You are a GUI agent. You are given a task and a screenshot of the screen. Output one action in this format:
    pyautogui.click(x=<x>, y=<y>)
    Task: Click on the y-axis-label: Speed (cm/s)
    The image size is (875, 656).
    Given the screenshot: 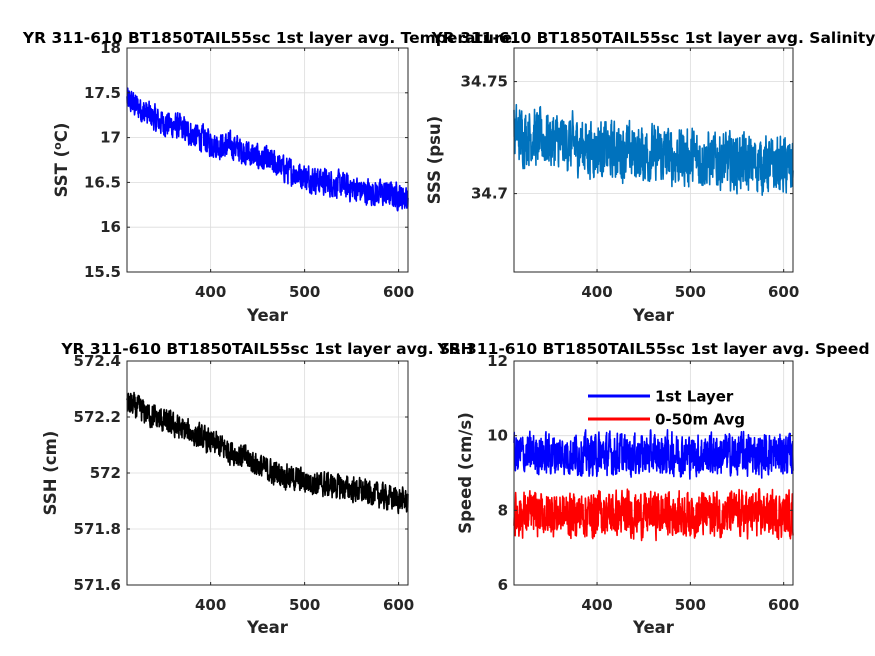 What is the action you would take?
    pyautogui.click(x=465, y=473)
    